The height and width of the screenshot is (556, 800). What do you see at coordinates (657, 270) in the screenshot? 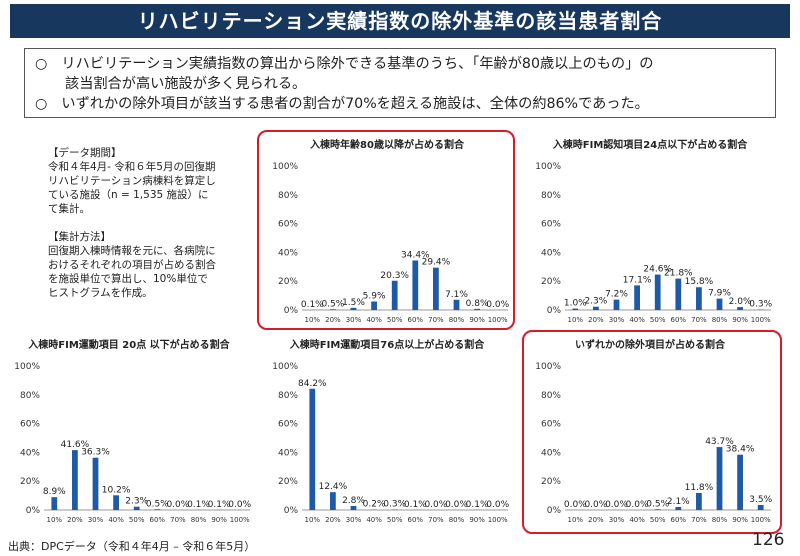
I see `data-label: 24.6%` at bounding box center [657, 270].